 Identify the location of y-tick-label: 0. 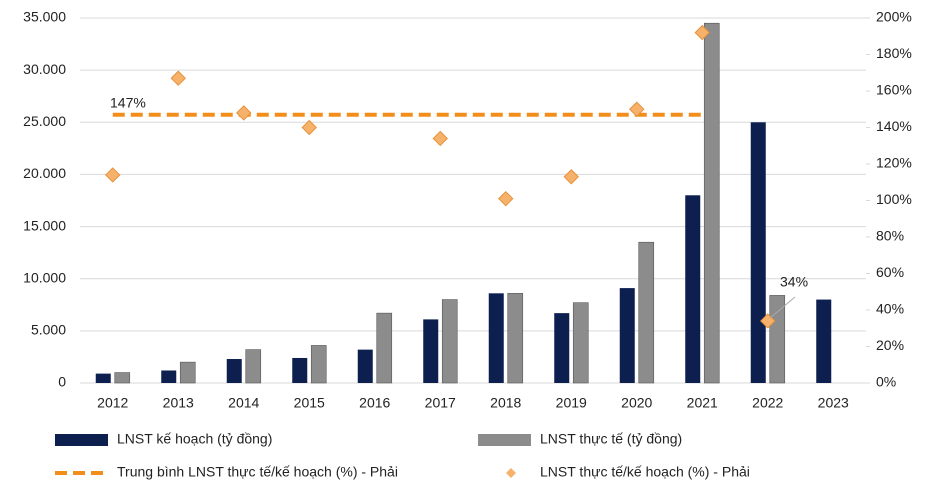
(62, 382).